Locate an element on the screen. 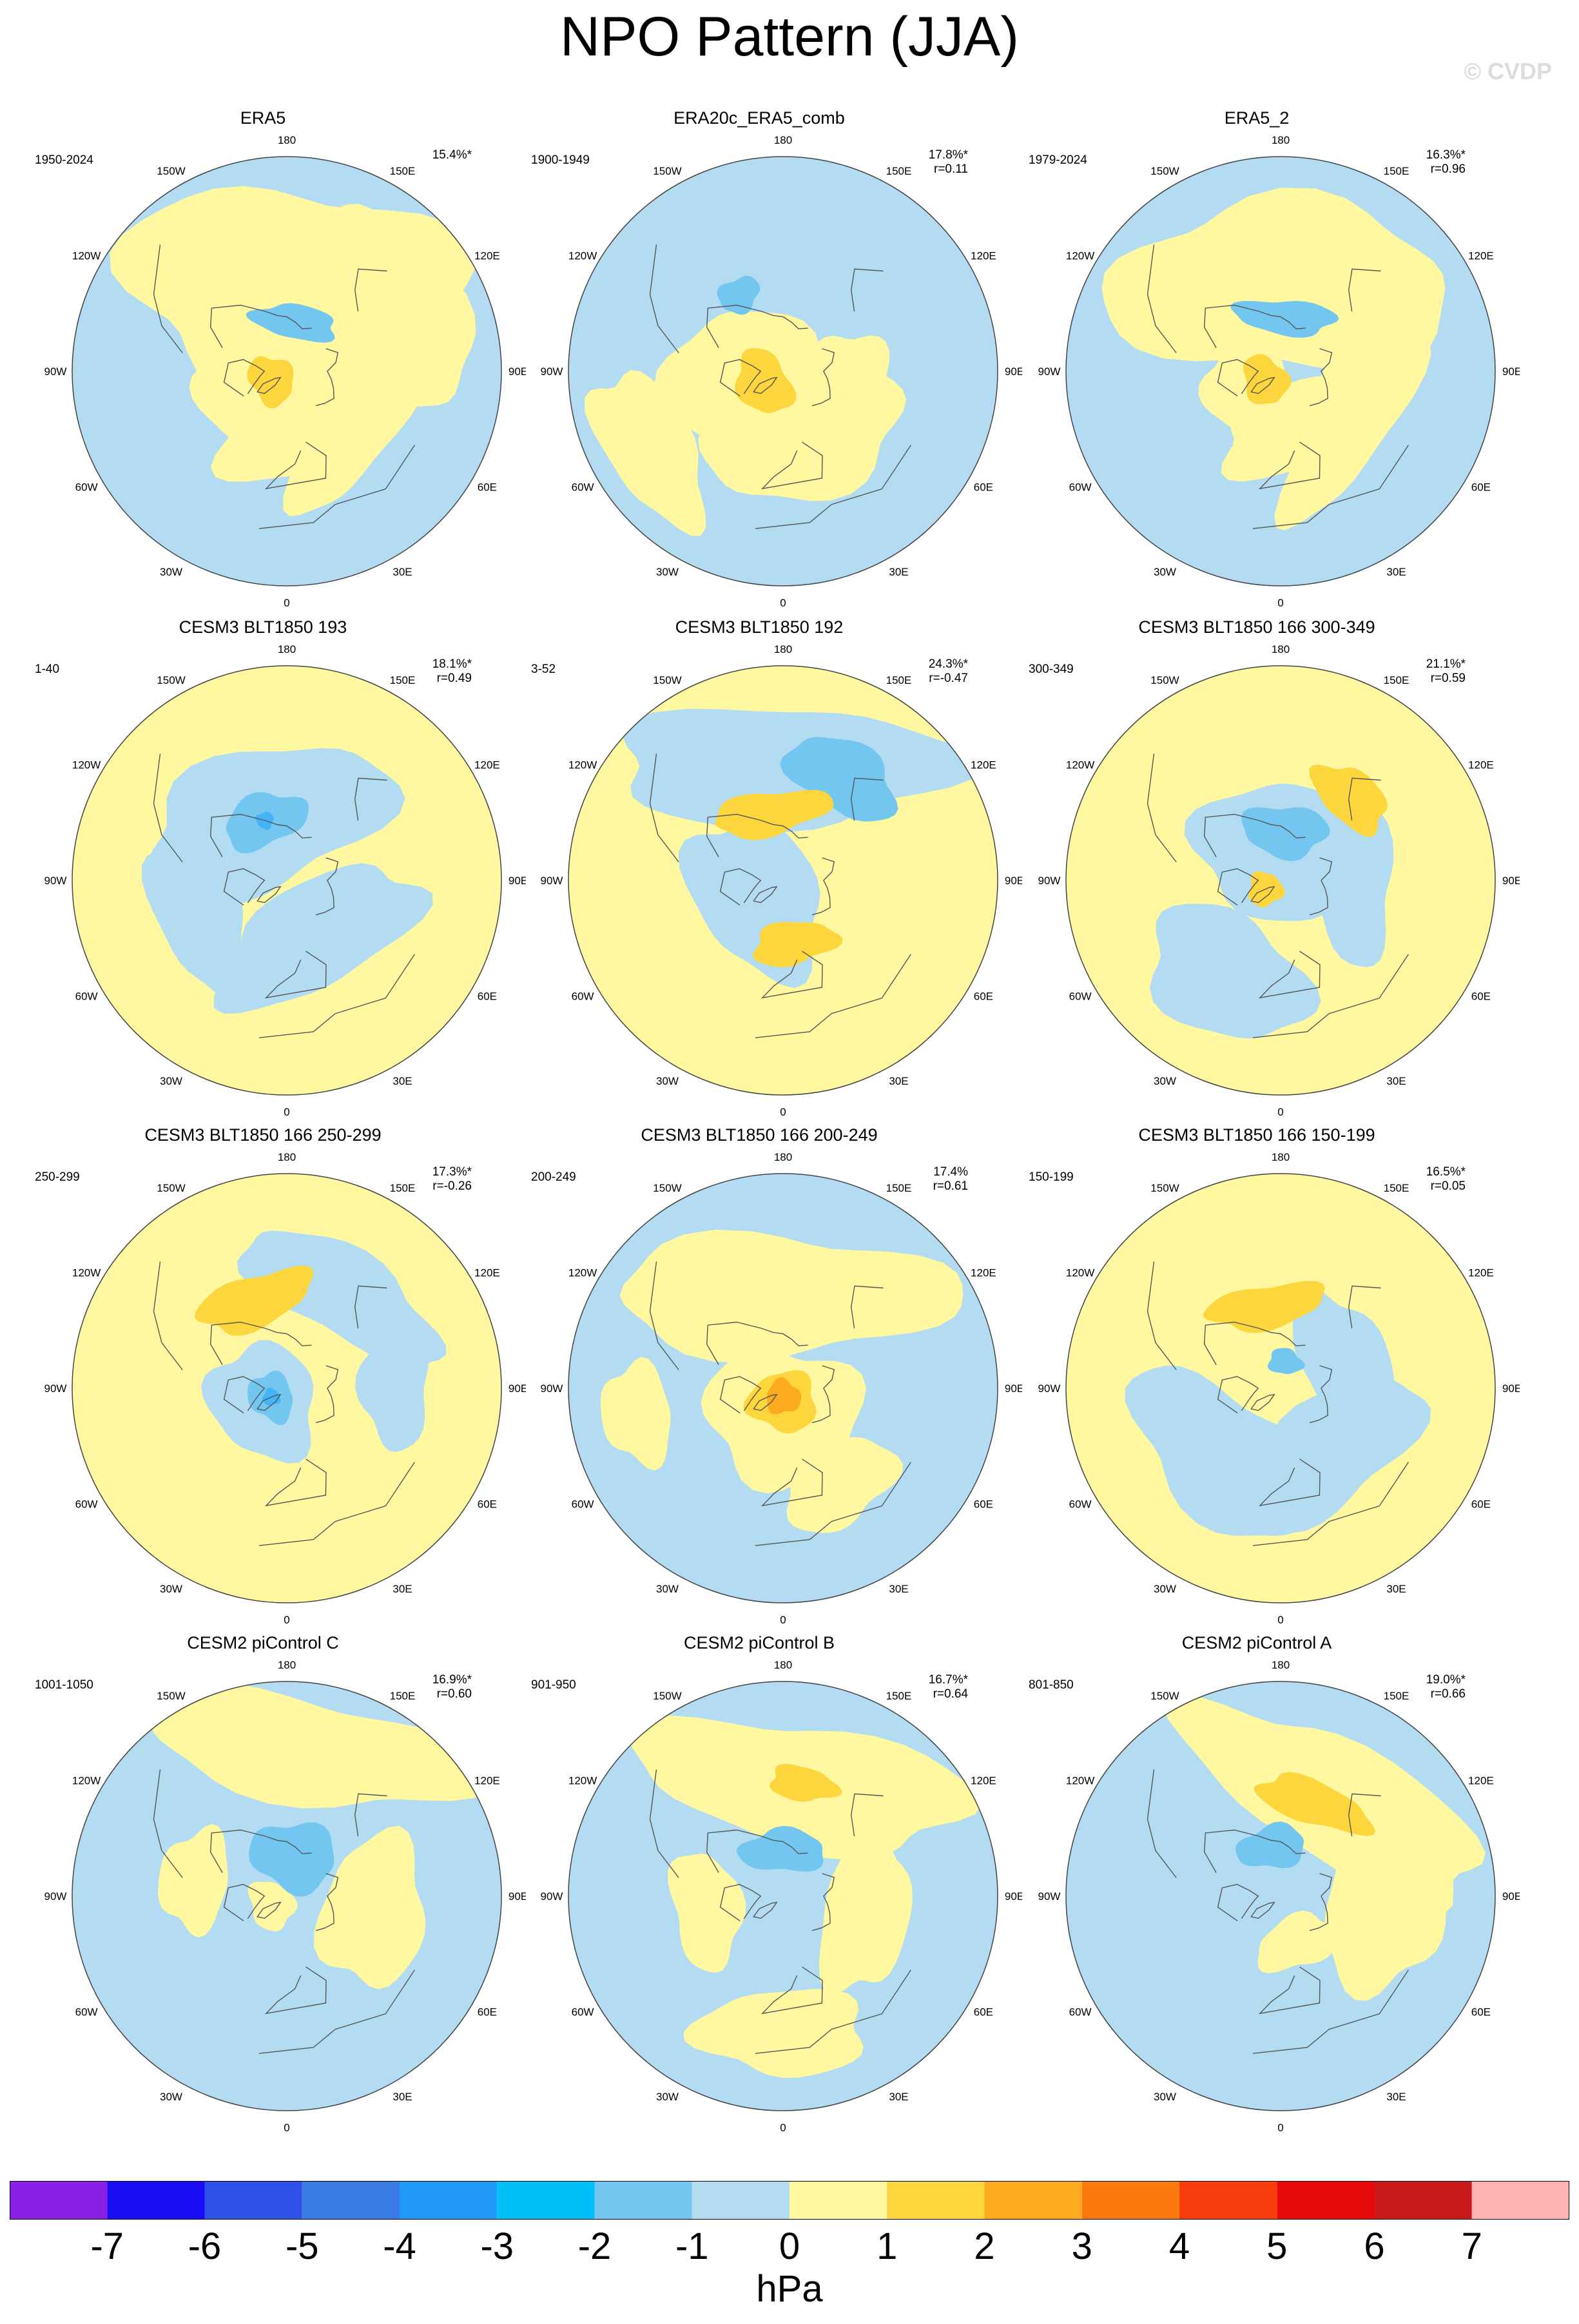  panel-title: CESM3 BLT1850 166 200-249 is located at coordinates (759, 1135).